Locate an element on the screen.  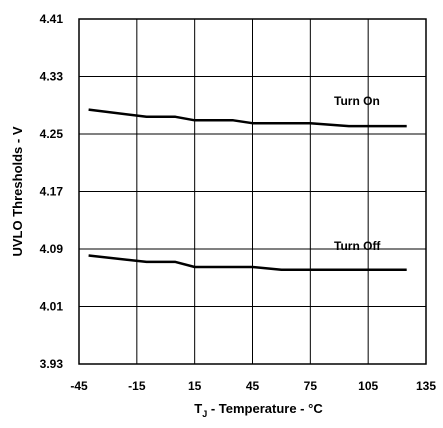
x-axis-title: TJ - Temperature - °C is located at coordinates (258, 410).